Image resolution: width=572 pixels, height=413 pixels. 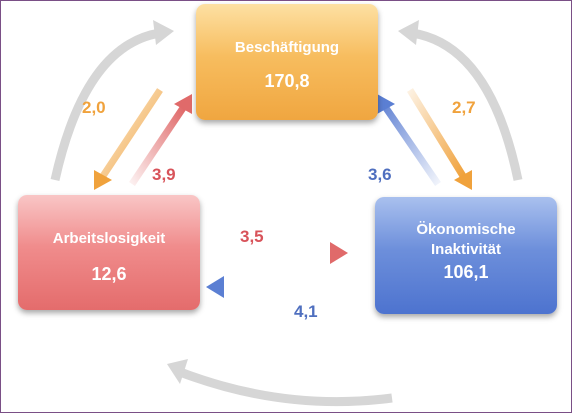 What do you see at coordinates (339, 253) in the screenshot?
I see `flow-arrowhead-unemployment-to-inactivity` at bounding box center [339, 253].